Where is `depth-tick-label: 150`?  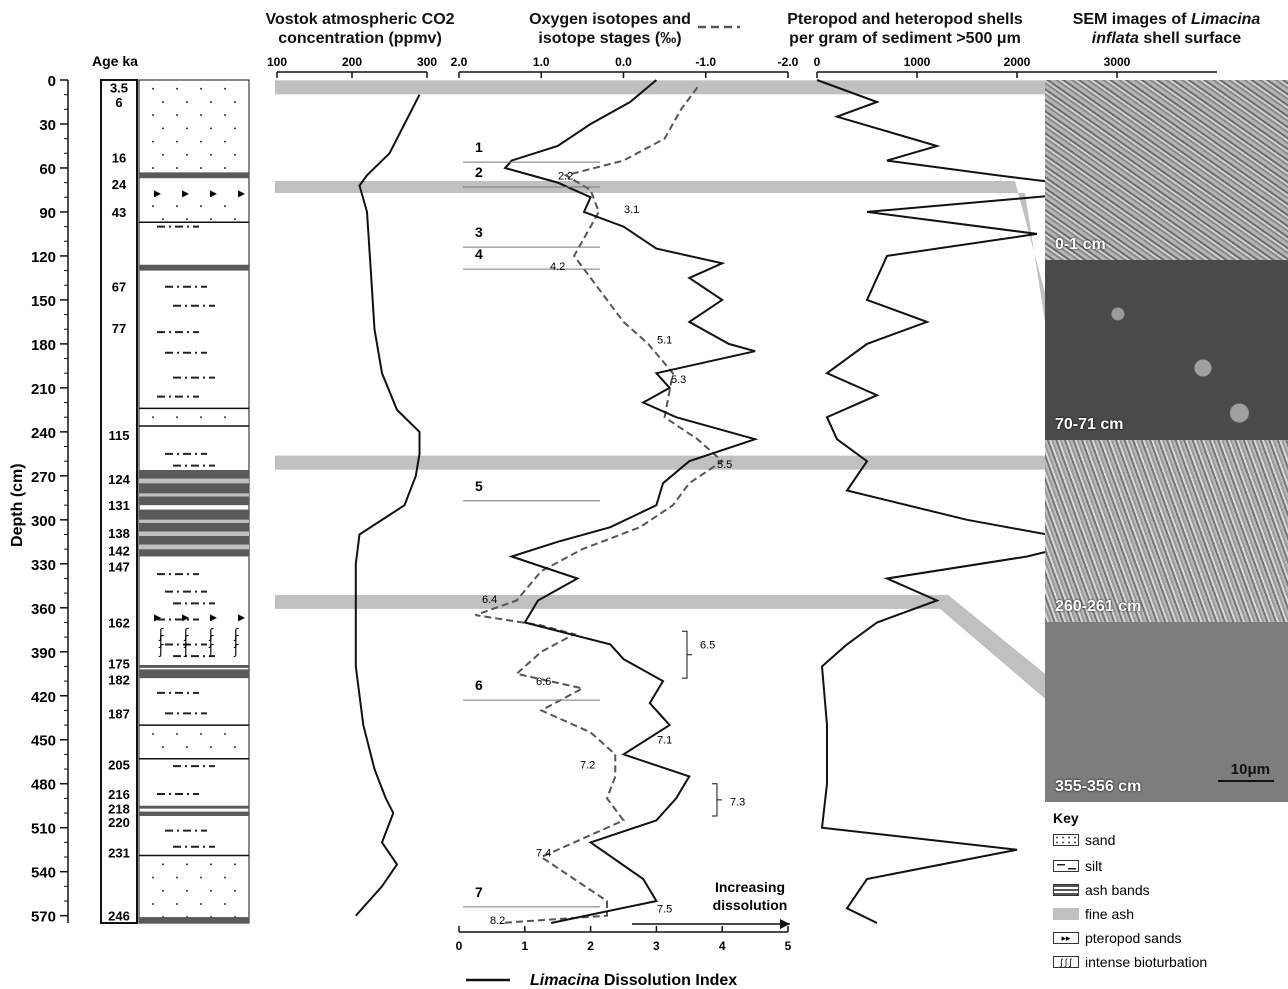 depth-tick-label: 150 is located at coordinates (43, 301).